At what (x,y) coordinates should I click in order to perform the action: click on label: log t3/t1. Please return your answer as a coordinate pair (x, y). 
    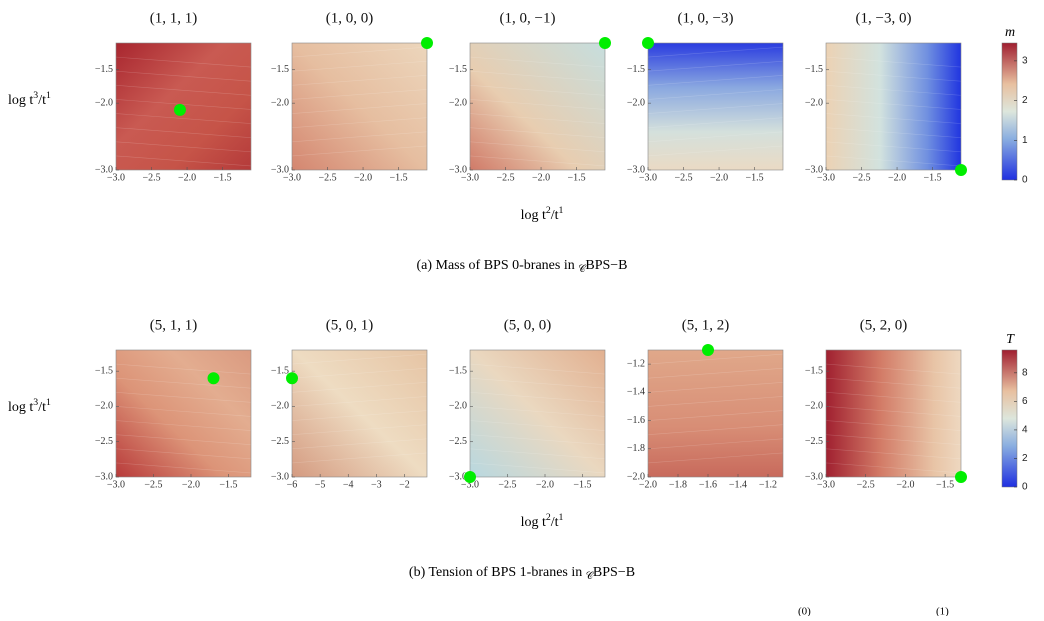
    Looking at the image, I should click on (29, 99).